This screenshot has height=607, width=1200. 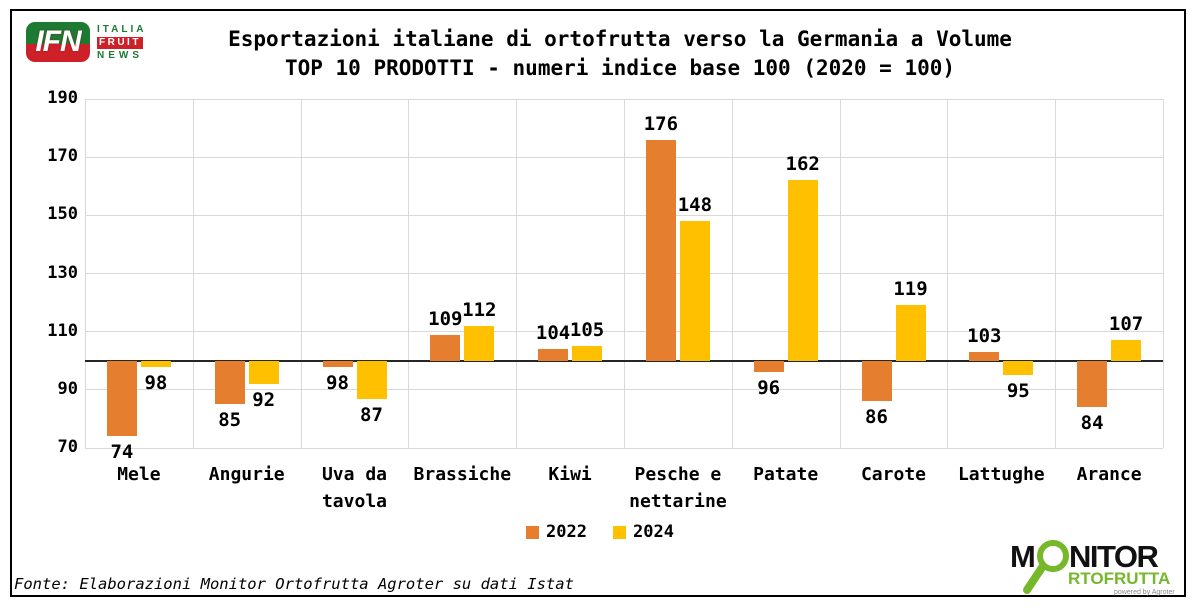 What do you see at coordinates (122, 29) in the screenshot?
I see `ifn-italia-label: ITALIA` at bounding box center [122, 29].